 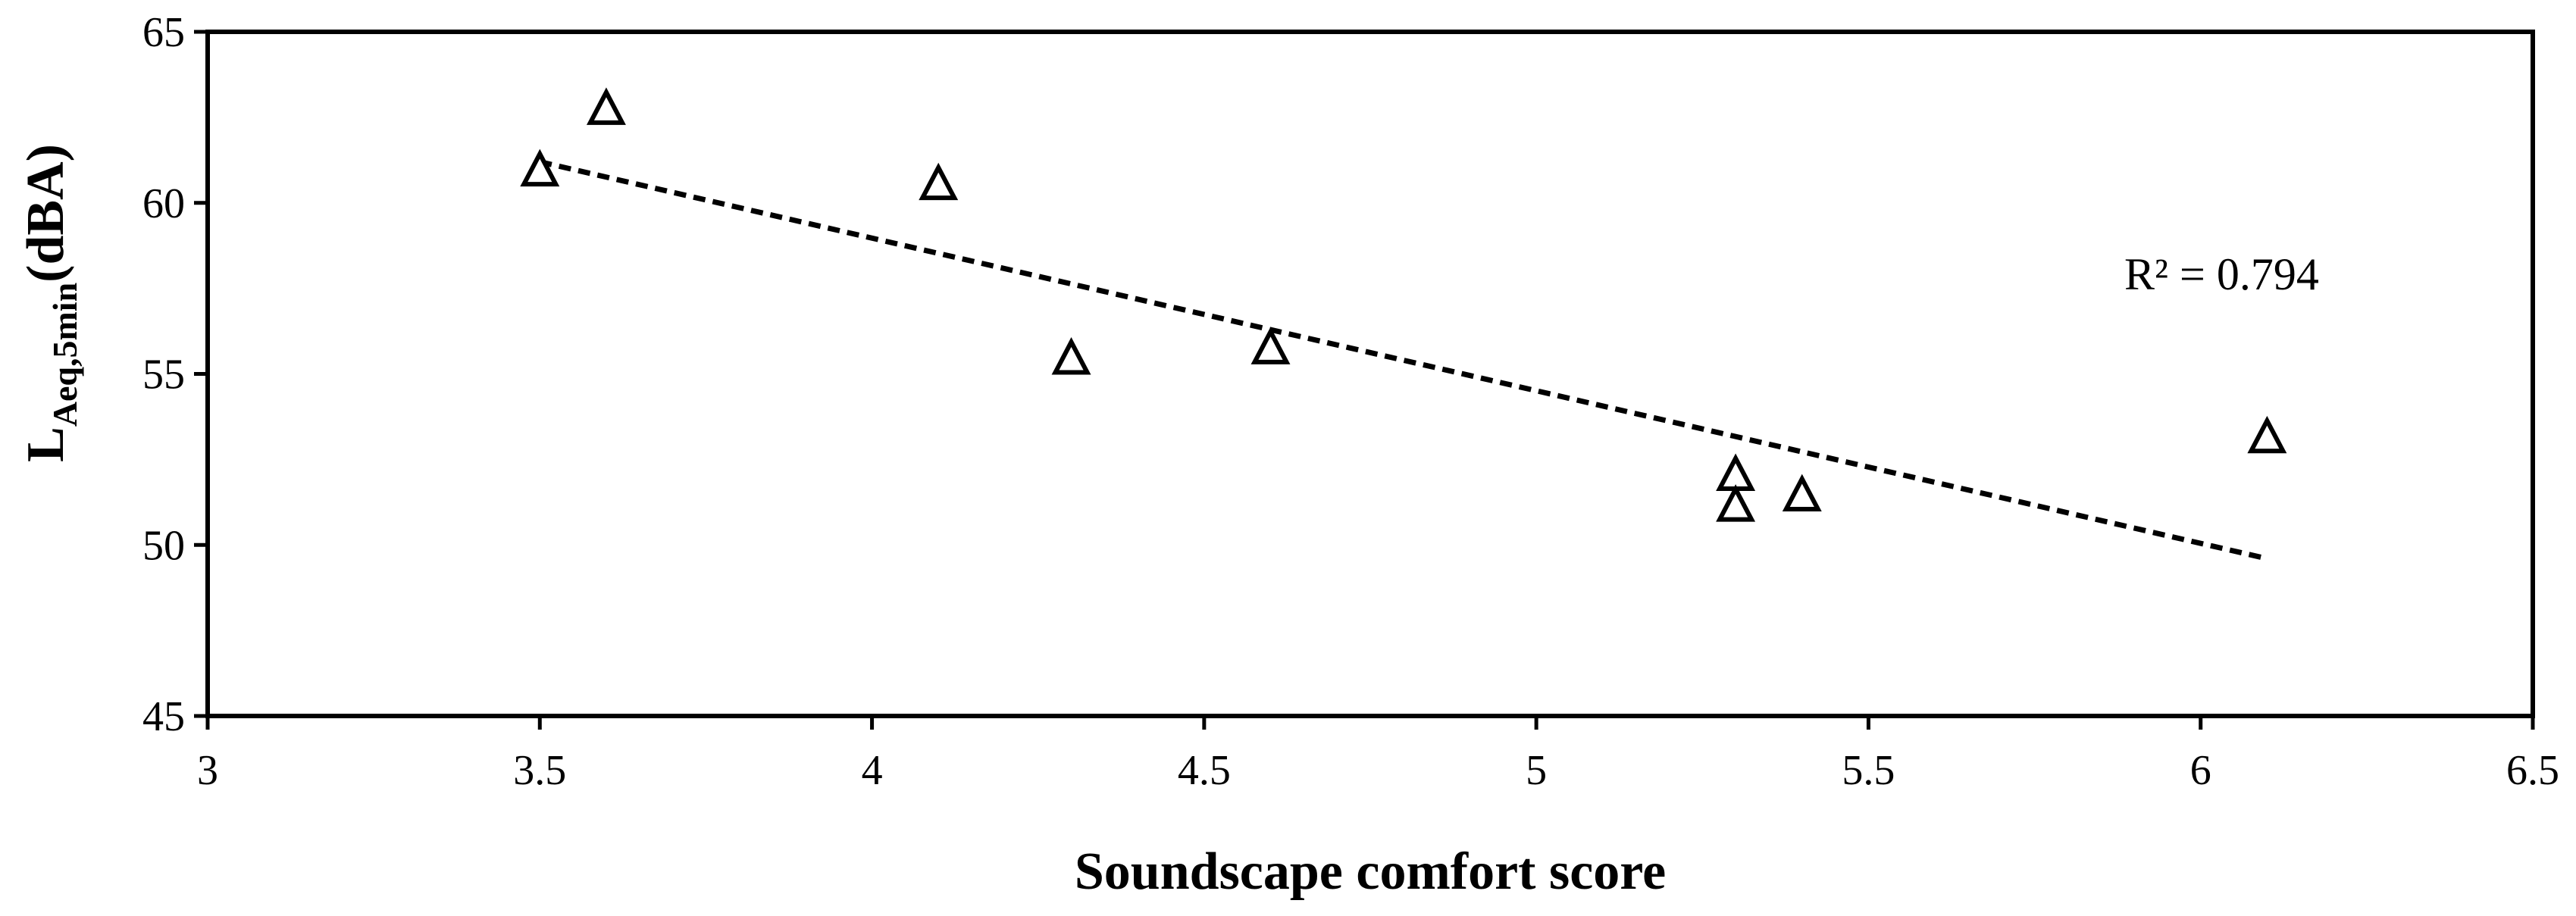 I want to click on x-tick-label: 5.5, so click(x=1869, y=770).